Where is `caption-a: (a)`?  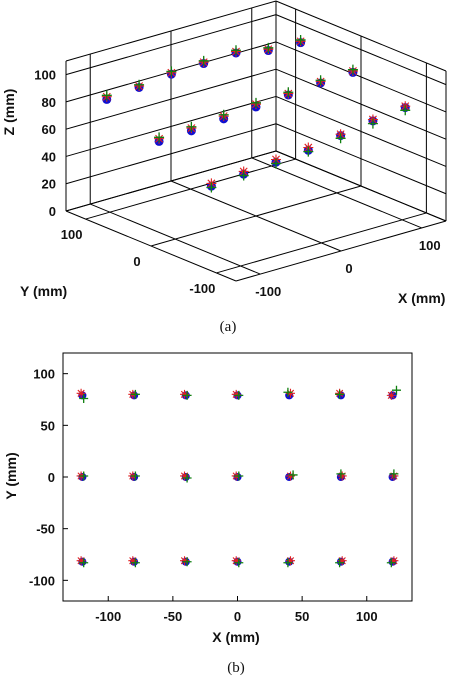
caption-a: (a) is located at coordinates (228, 327).